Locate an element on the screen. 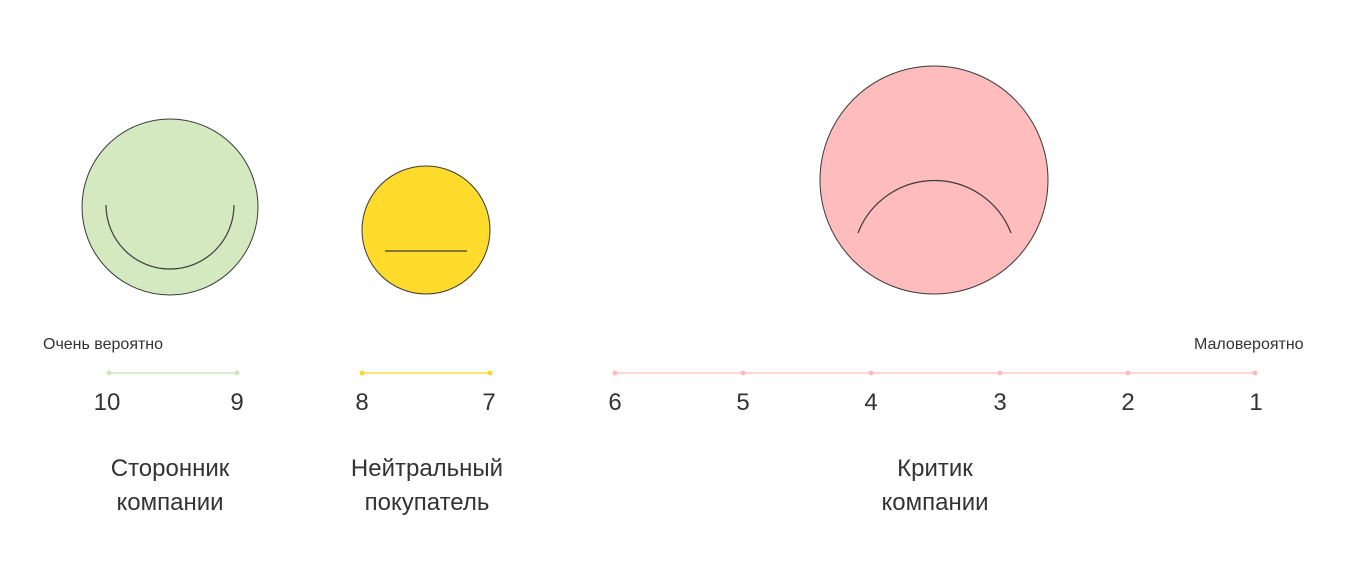 This screenshot has height=576, width=1360. score-8: 8 is located at coordinates (362, 402).